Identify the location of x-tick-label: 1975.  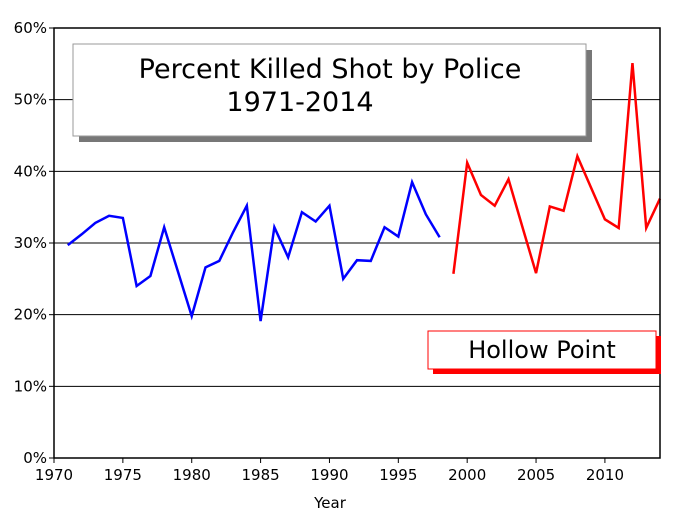
(123, 475).